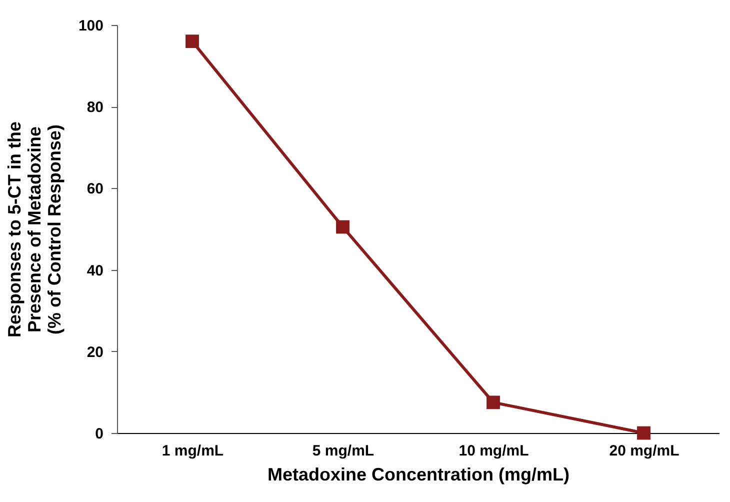 The height and width of the screenshot is (502, 730). I want to click on x-tick-label: 10 mg/mL, so click(493, 451).